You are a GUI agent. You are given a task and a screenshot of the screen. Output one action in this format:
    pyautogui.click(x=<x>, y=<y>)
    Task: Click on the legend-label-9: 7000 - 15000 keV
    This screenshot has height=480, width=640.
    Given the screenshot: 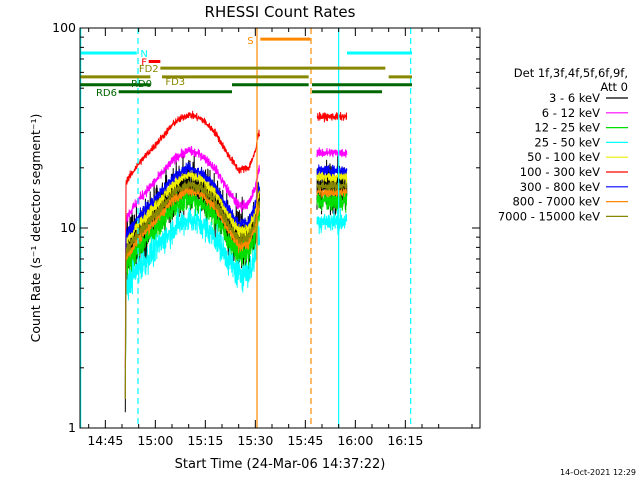 What is the action you would take?
    pyautogui.click(x=549, y=216)
    